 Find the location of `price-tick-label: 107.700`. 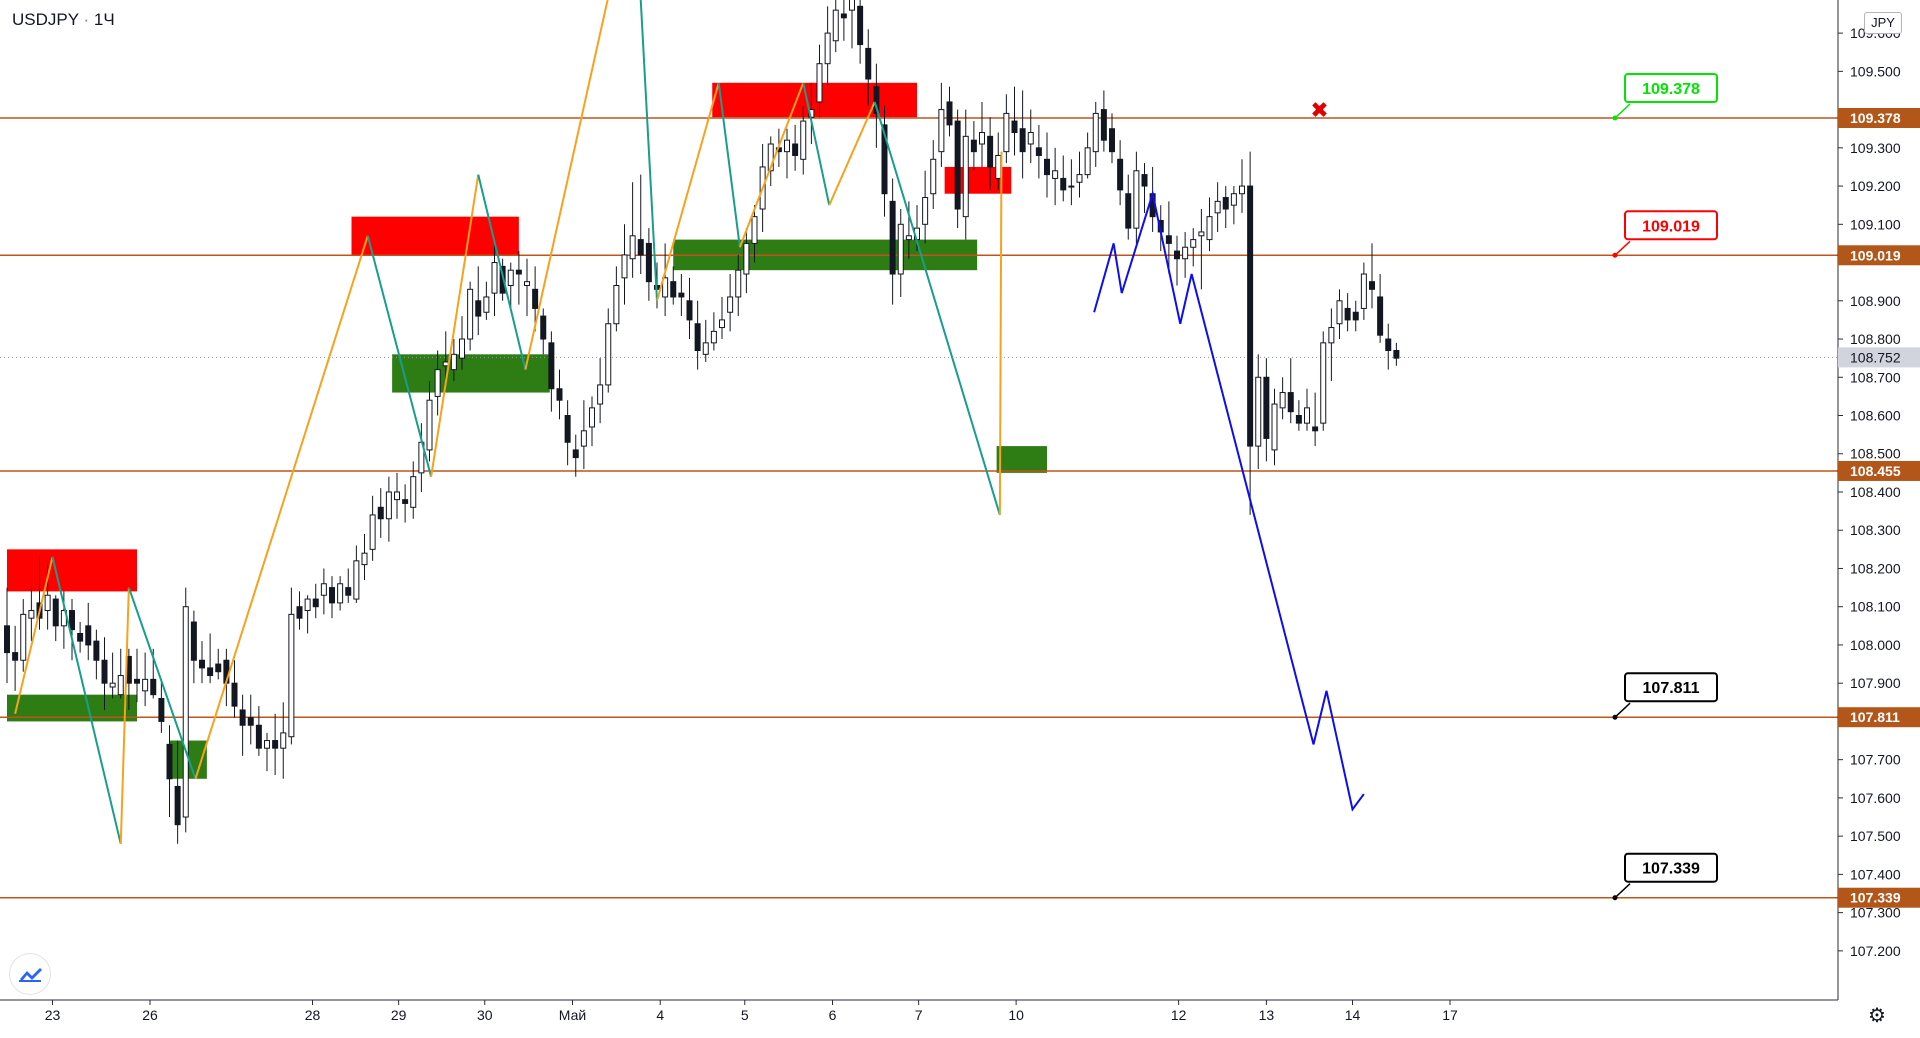

price-tick-label: 107.700 is located at coordinates (1875, 760).